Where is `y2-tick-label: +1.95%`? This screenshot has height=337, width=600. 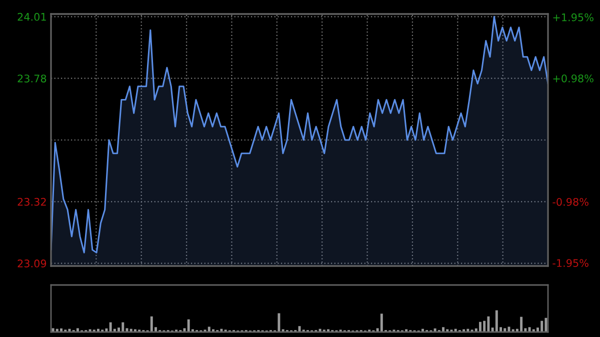 y2-tick-label: +1.95% is located at coordinates (573, 17).